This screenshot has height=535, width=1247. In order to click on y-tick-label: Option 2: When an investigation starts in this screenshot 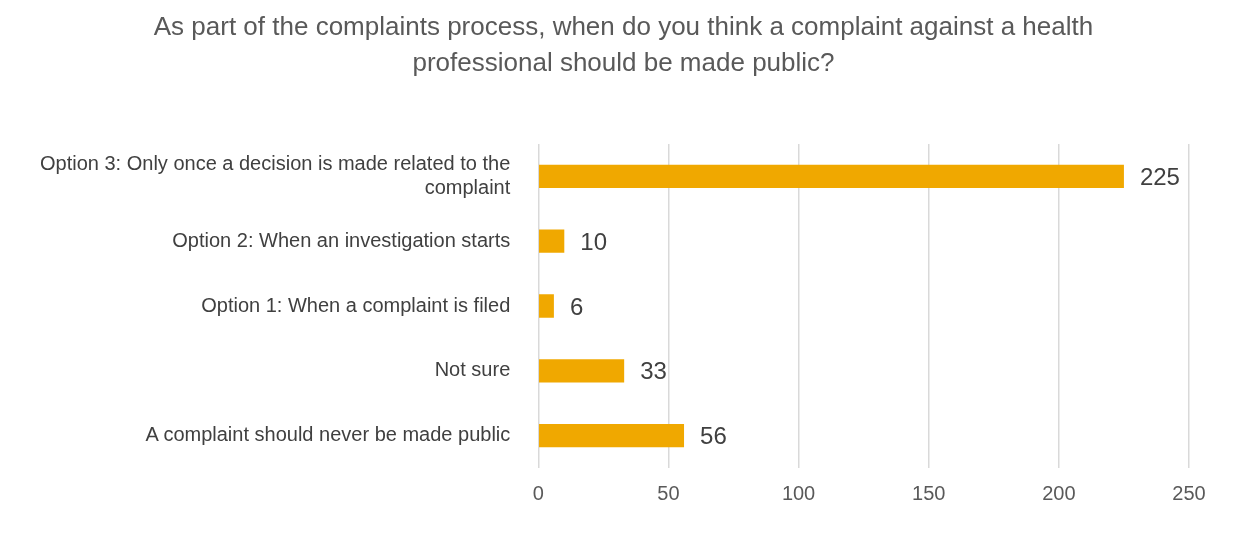, I will do `click(341, 239)`.